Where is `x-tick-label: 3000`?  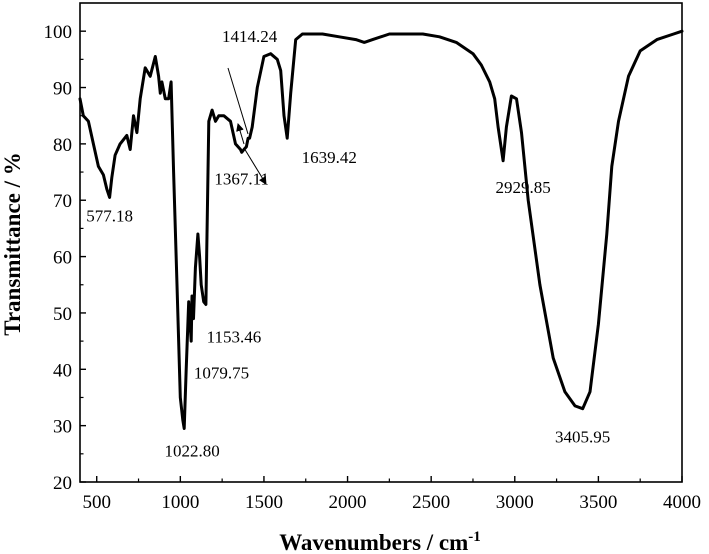 x-tick-label: 3000 is located at coordinates (515, 502).